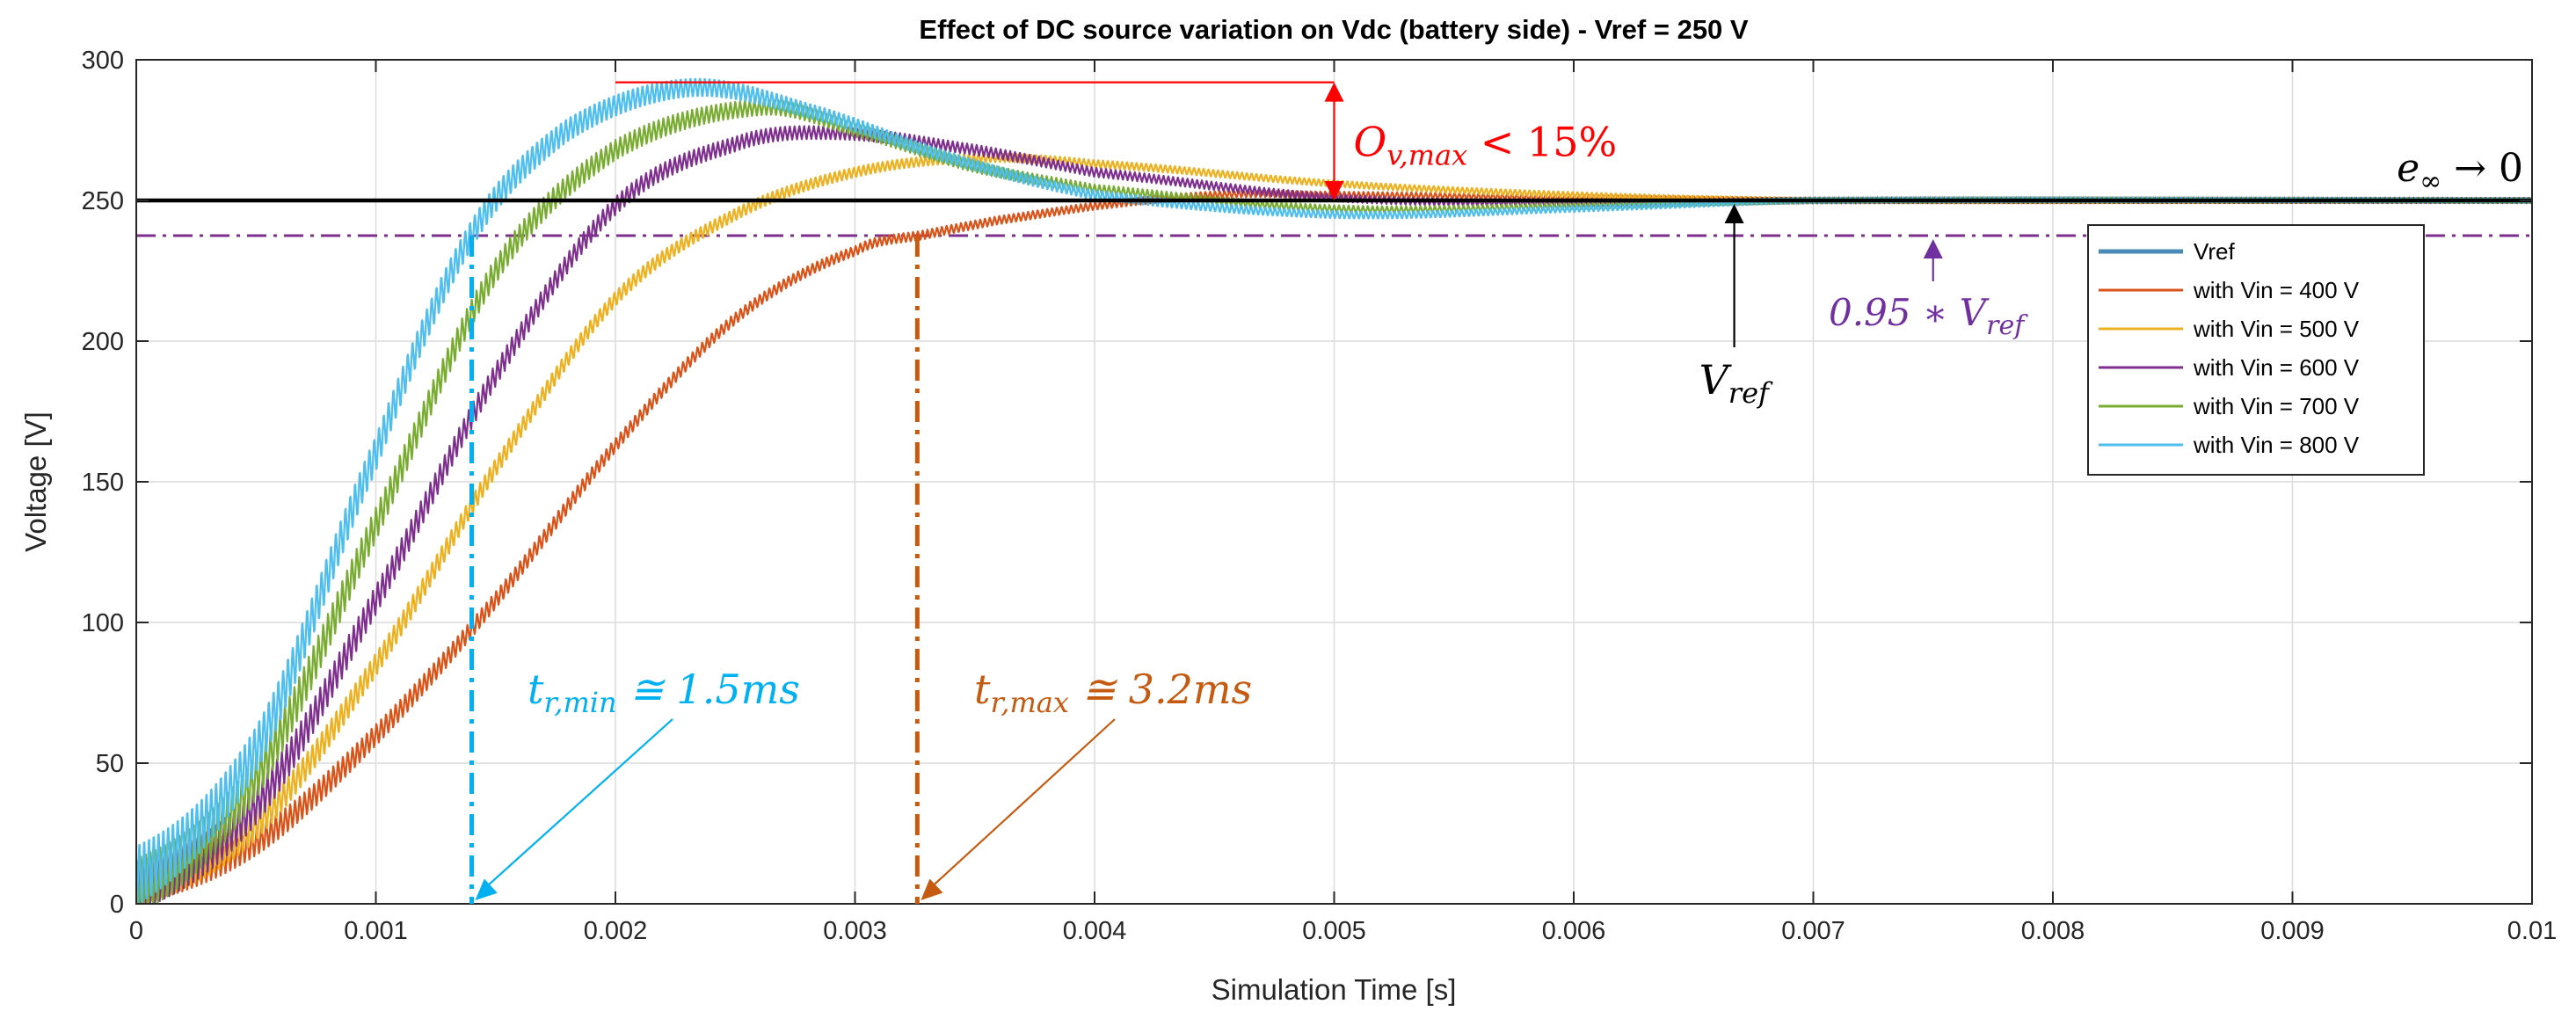  I want to click on x-tick-label: 0.009, so click(2292, 931).